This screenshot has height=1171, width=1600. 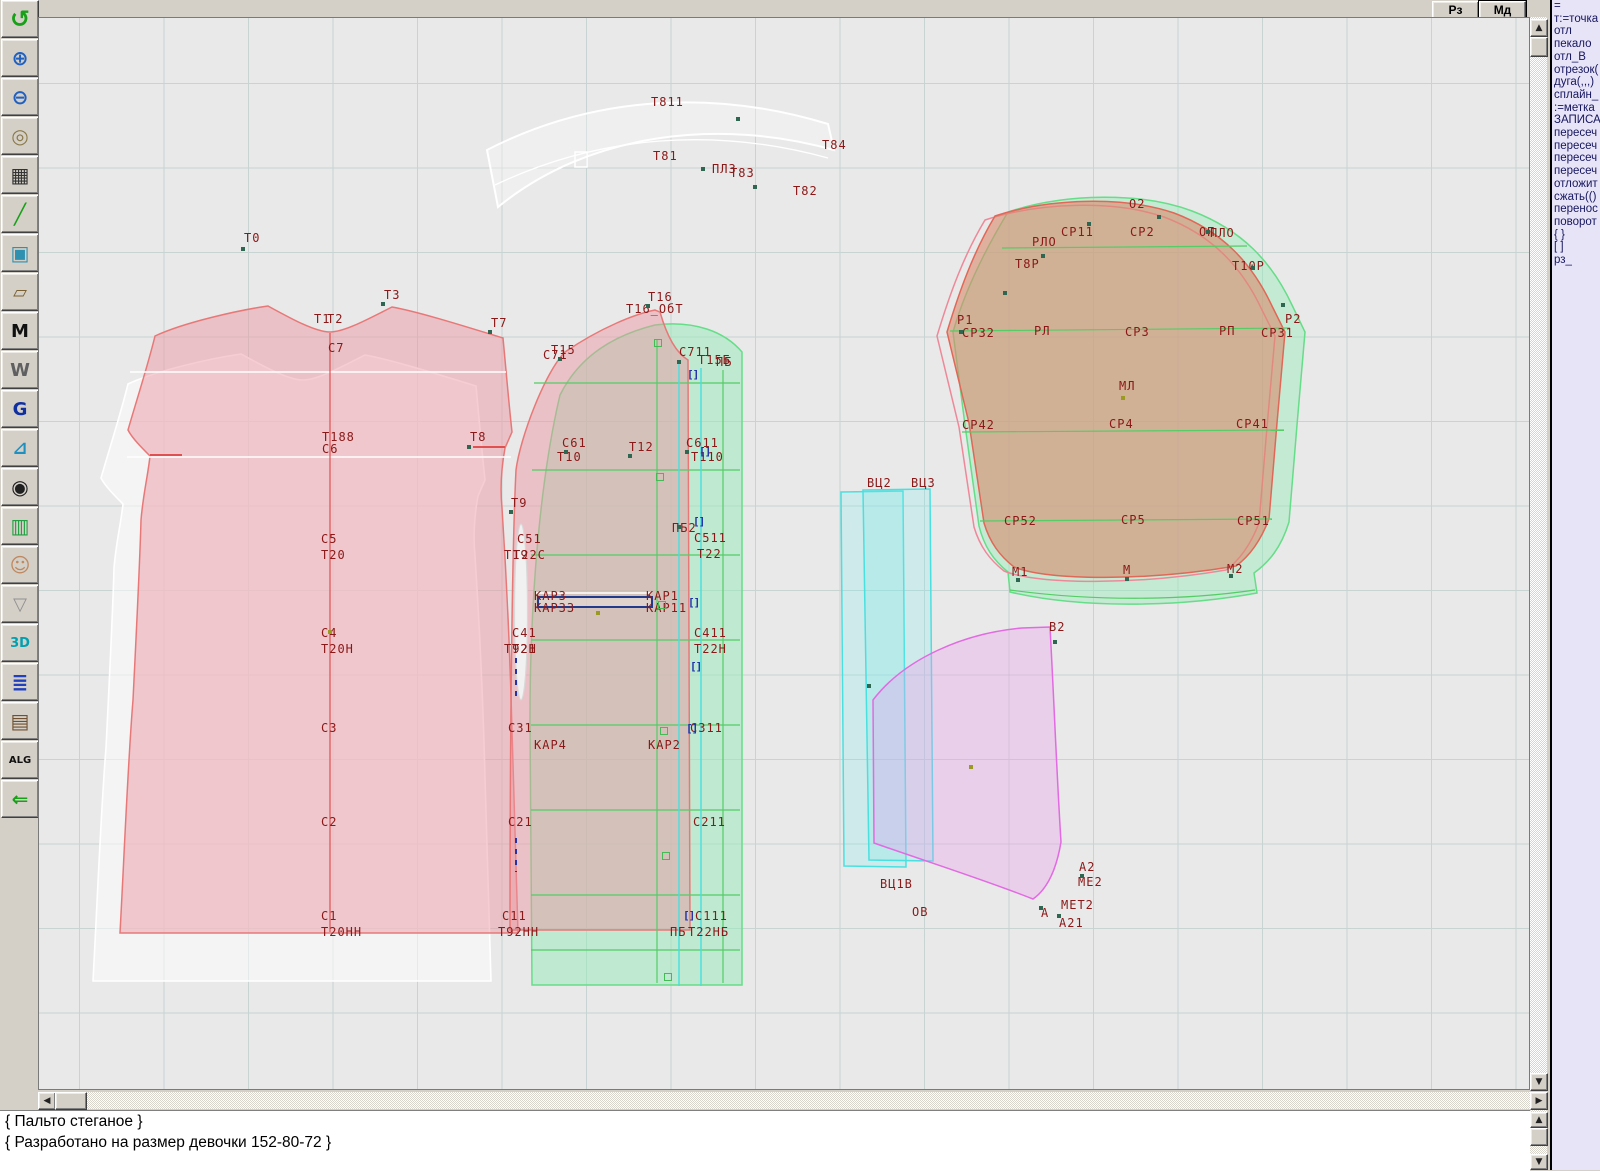 What do you see at coordinates (1539, 1101) in the screenshot?
I see `scroll-right-button: ▶` at bounding box center [1539, 1101].